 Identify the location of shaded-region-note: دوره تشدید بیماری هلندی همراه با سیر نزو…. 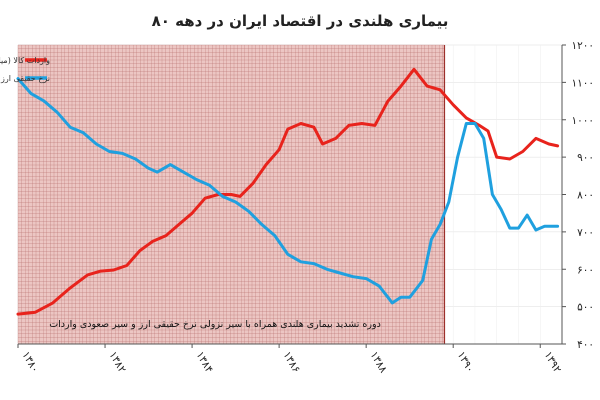
(215, 324).